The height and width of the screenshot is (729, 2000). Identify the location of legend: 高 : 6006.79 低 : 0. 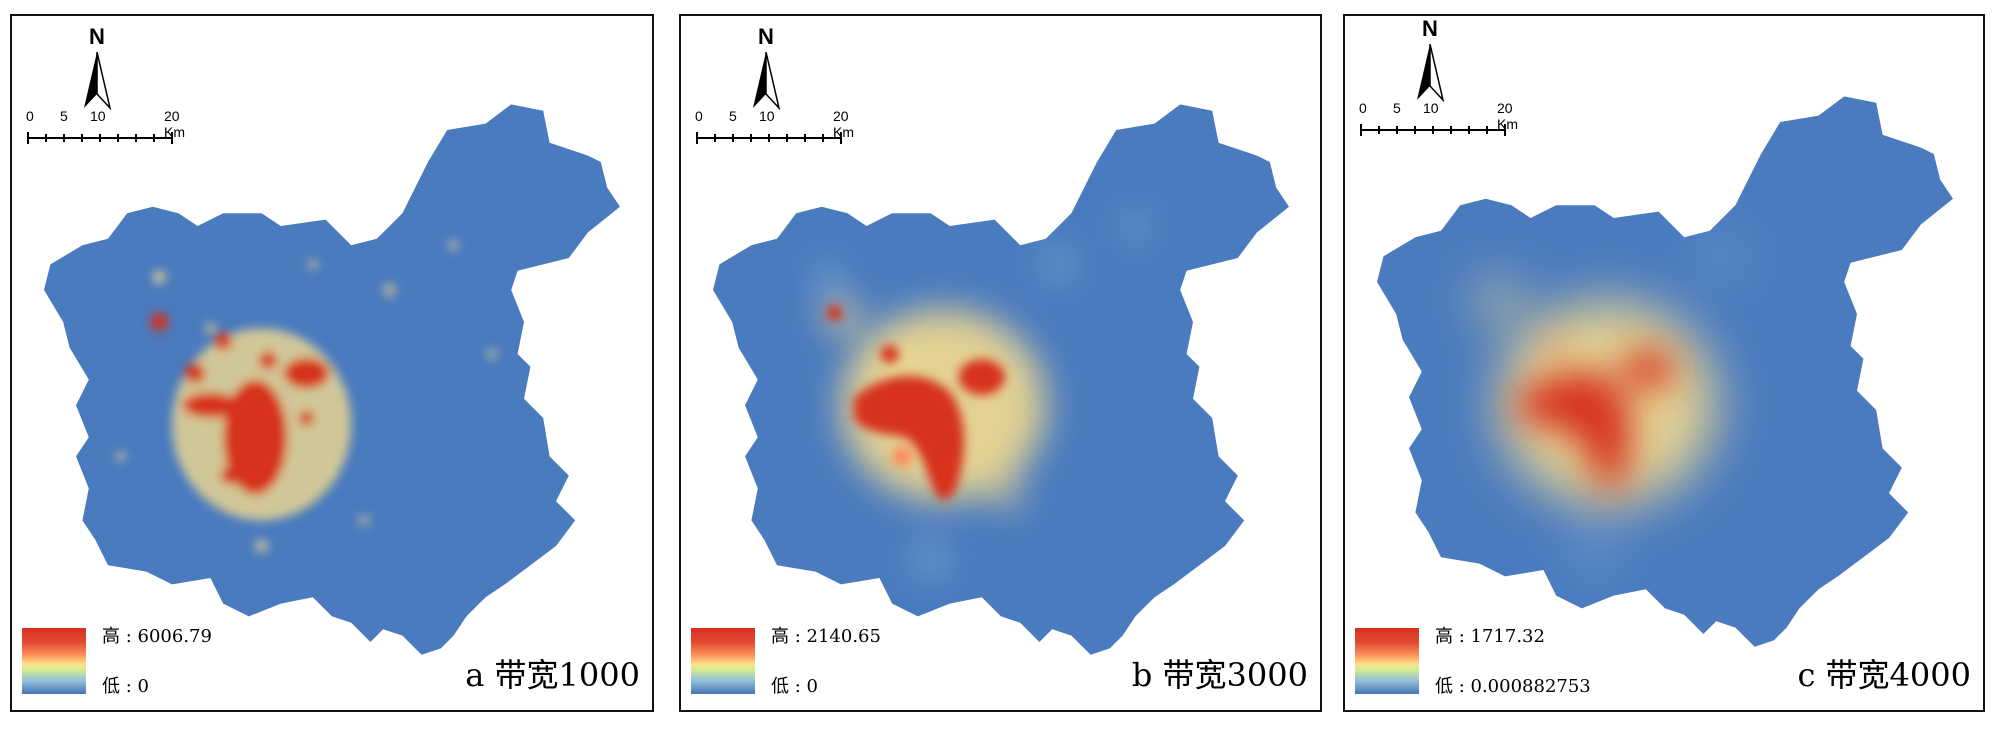
(202, 658).